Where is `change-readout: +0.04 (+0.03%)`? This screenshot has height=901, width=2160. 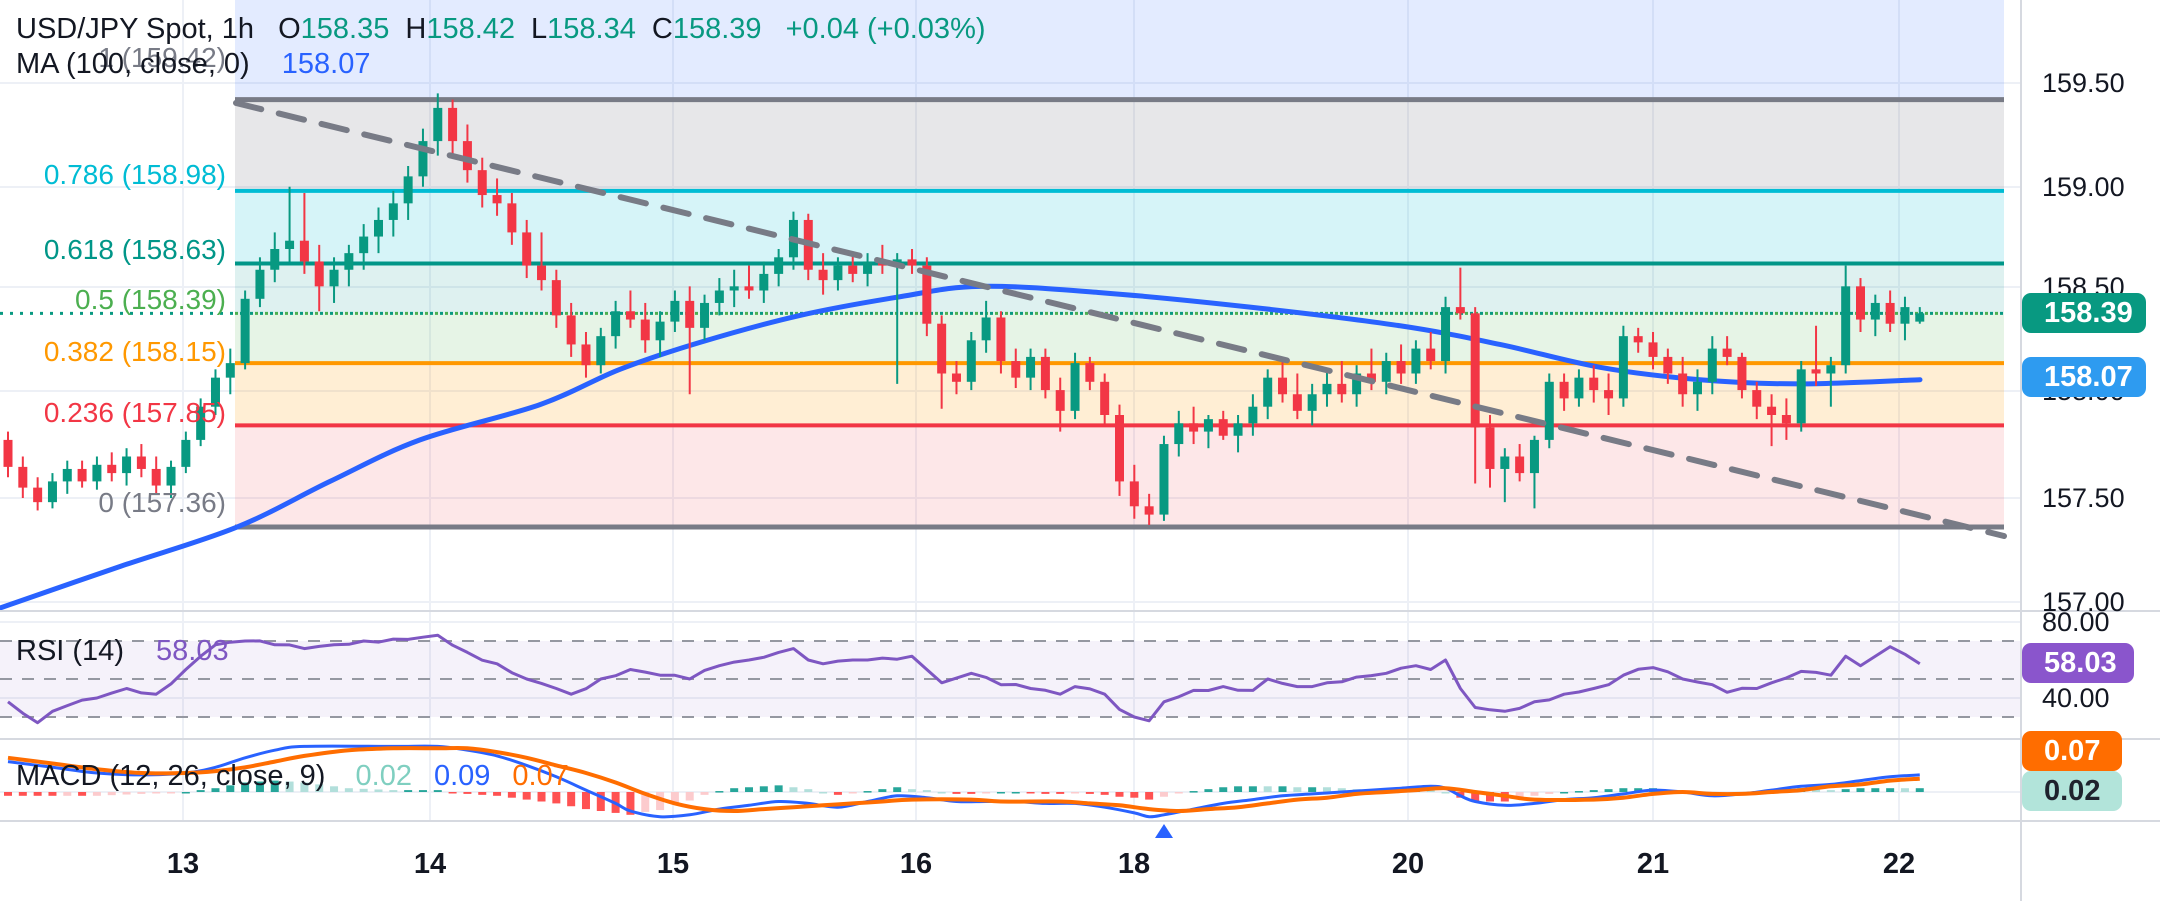
change-readout: +0.04 (+0.03%) is located at coordinates (885, 29).